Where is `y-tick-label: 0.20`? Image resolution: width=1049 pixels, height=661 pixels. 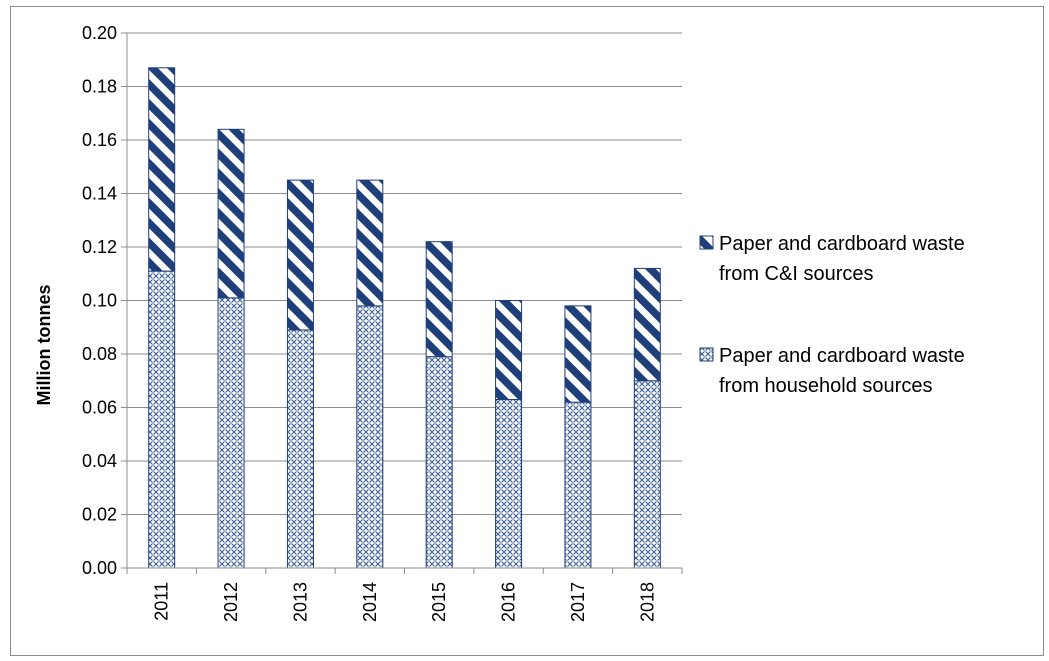
y-tick-label: 0.20 is located at coordinates (99, 33).